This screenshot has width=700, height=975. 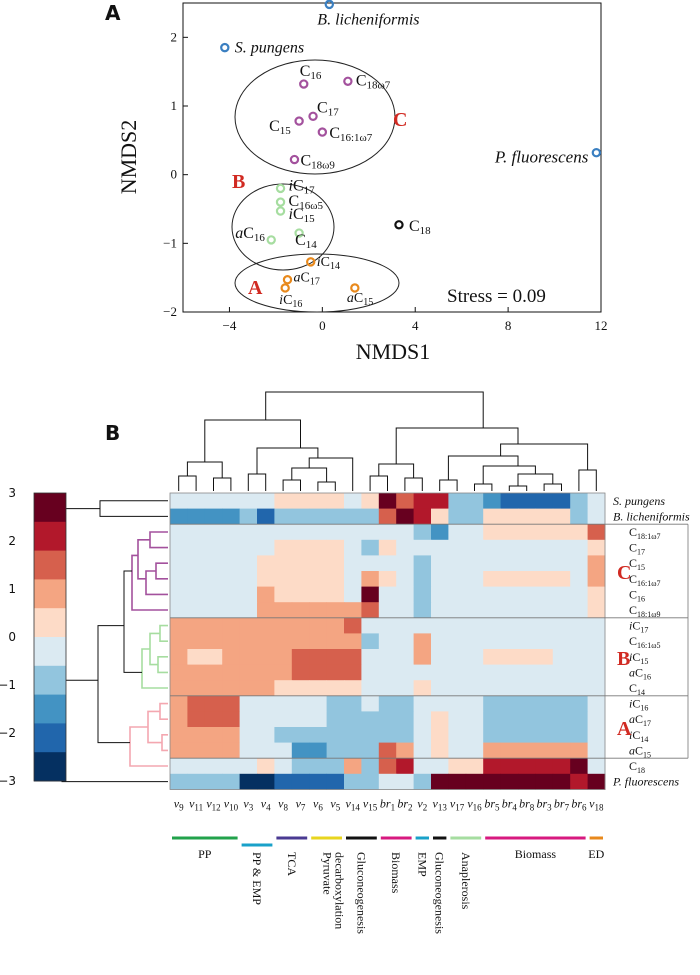 I want to click on column-label-v10: v10, so click(x=231, y=804).